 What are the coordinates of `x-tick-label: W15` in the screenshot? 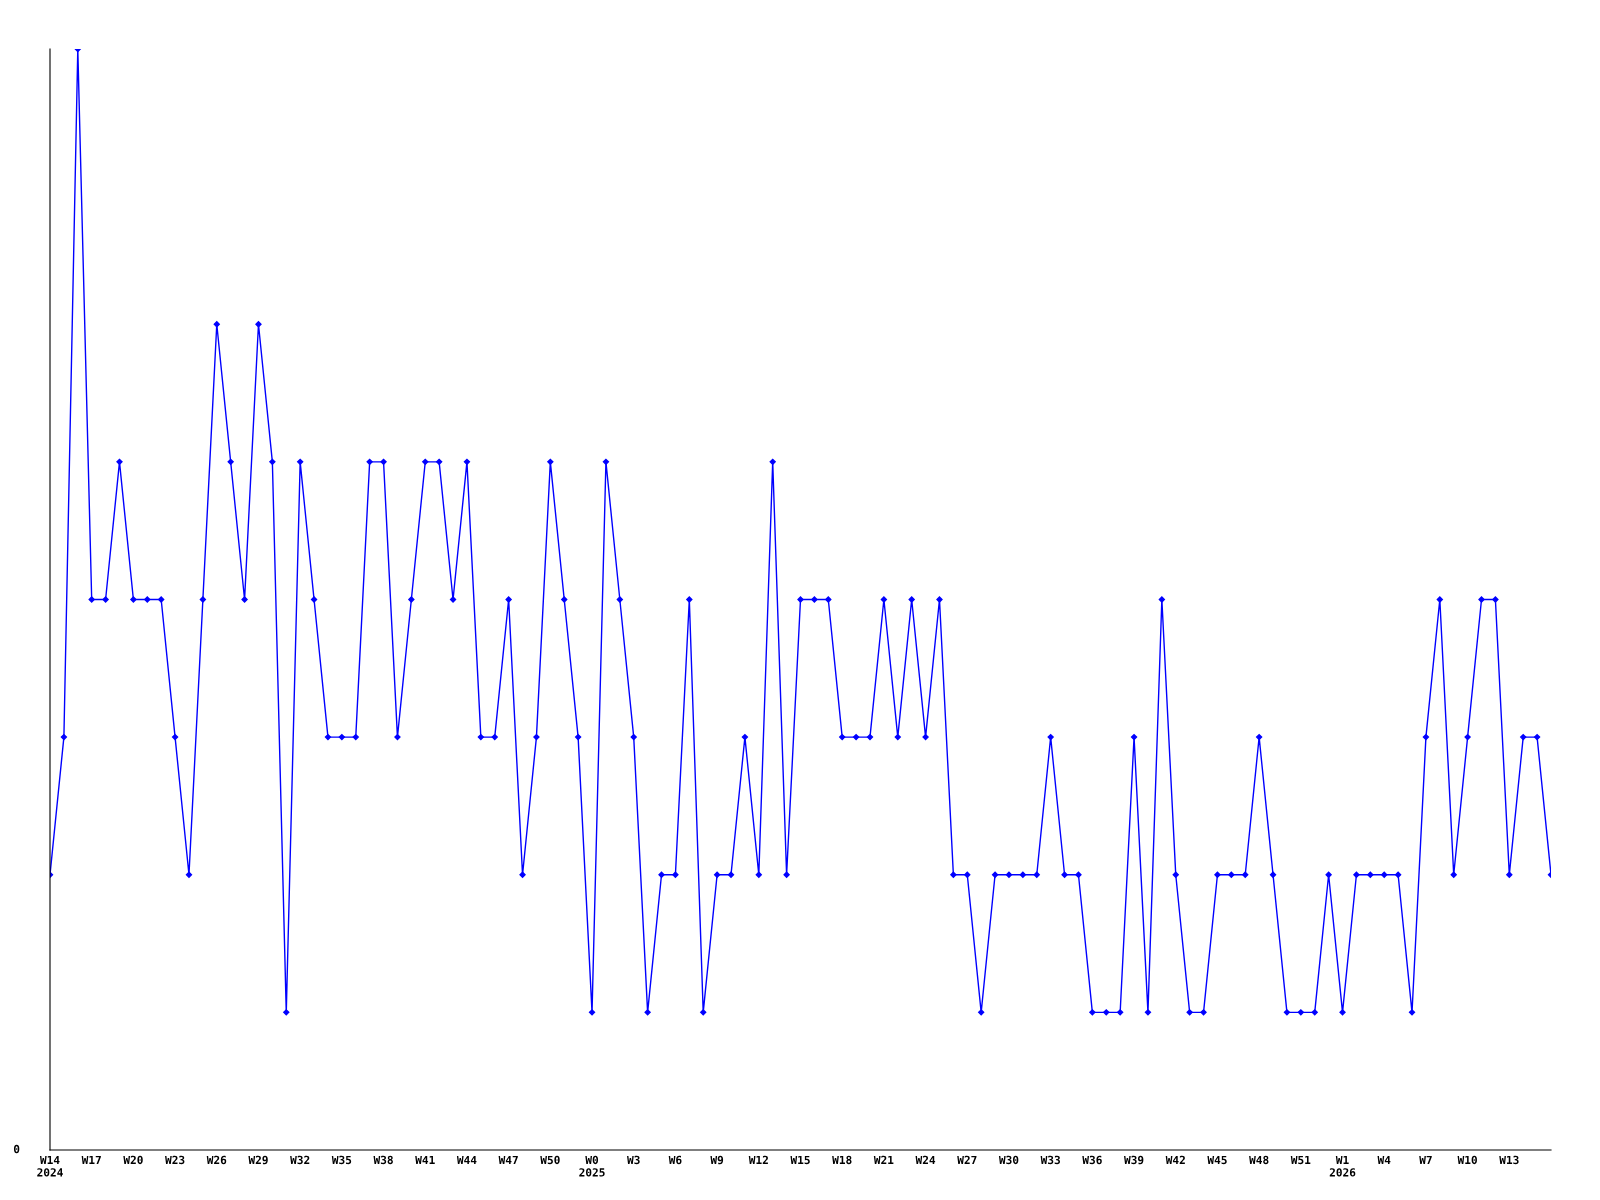 It's located at (800, 1160).